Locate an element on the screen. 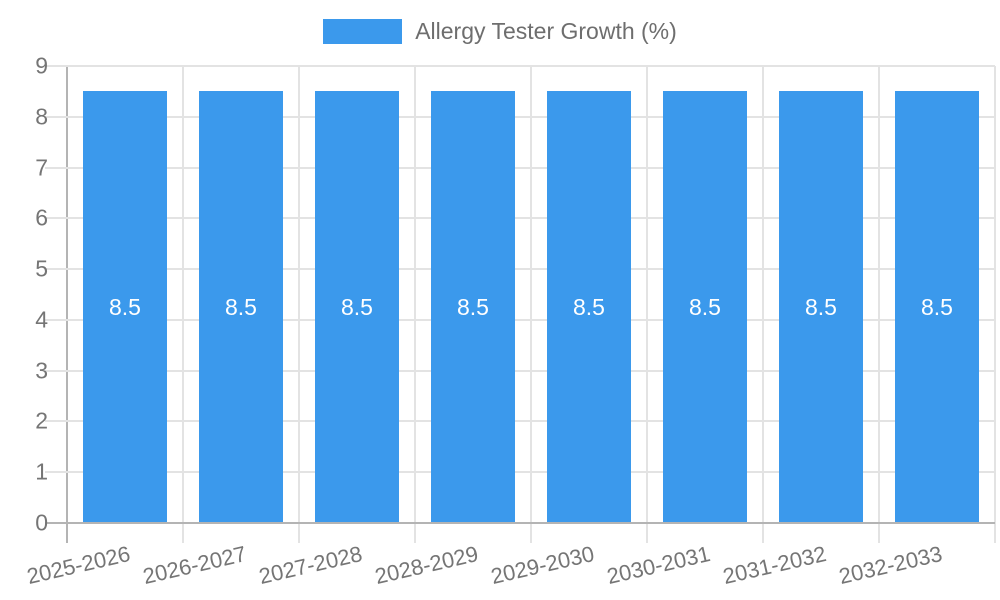 The width and height of the screenshot is (1000, 600). x-tick-label: 2032-2033 is located at coordinates (890, 565).